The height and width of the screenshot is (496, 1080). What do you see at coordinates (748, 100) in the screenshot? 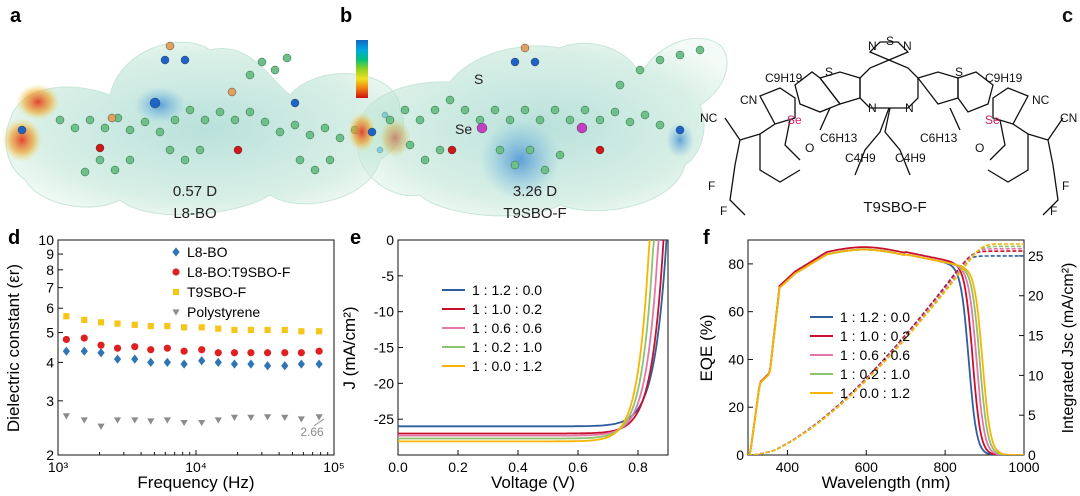
I see `atom-cn1: CN` at bounding box center [748, 100].